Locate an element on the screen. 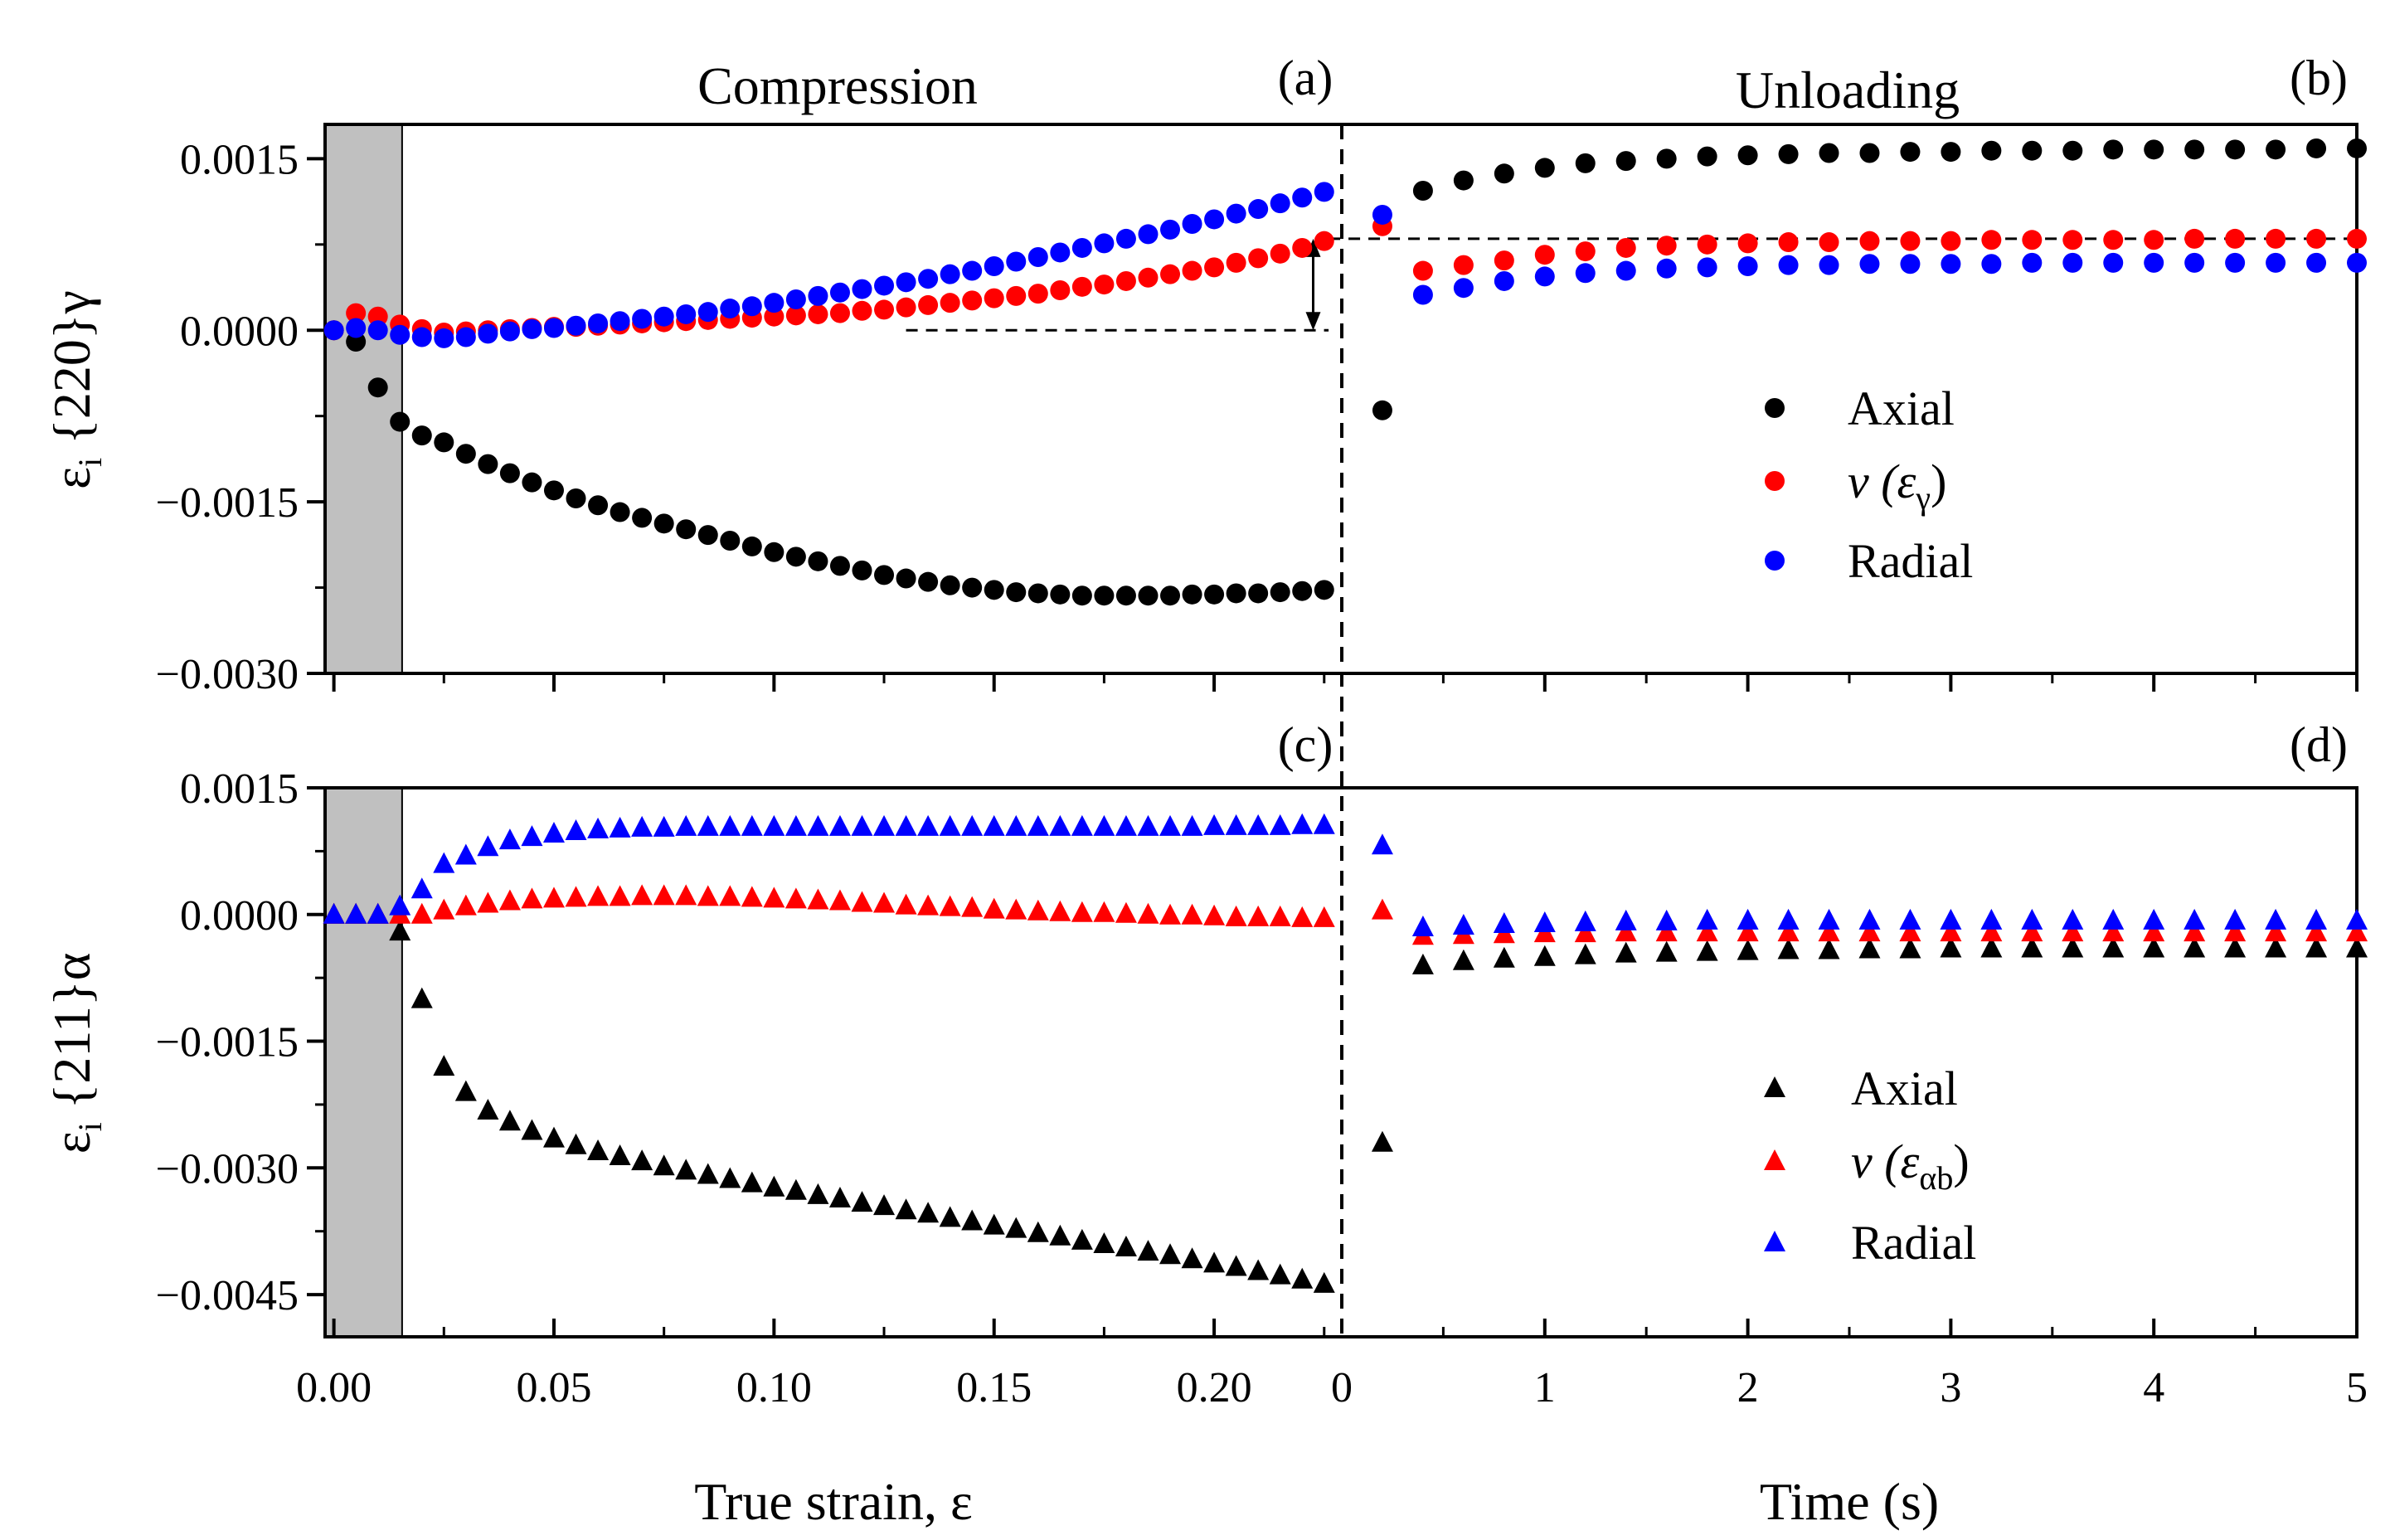 This screenshot has width=2390, height=1540. panel-tag-a: (a) is located at coordinates (1305, 78).